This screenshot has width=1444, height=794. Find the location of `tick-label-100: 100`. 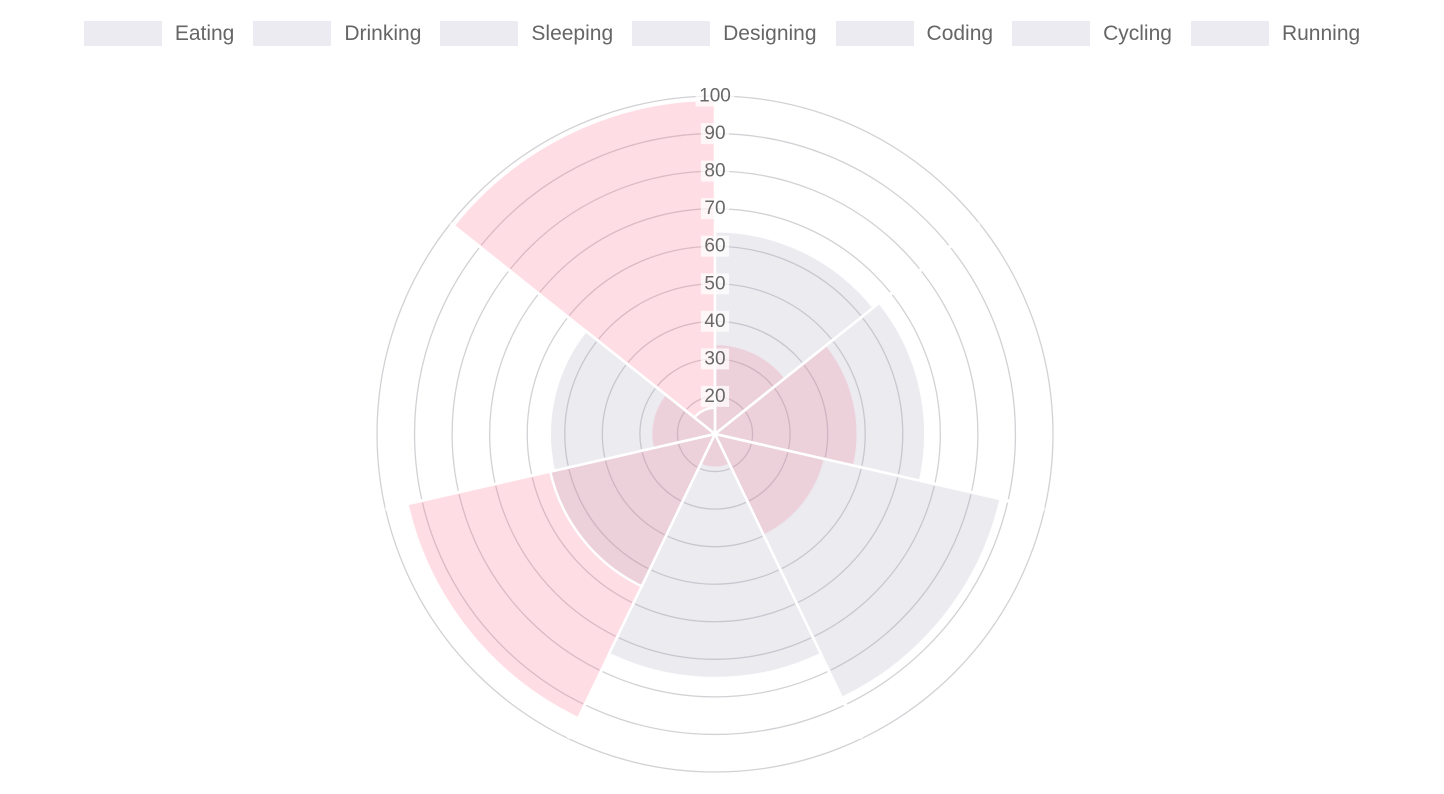

tick-label-100: 100 is located at coordinates (715, 96).